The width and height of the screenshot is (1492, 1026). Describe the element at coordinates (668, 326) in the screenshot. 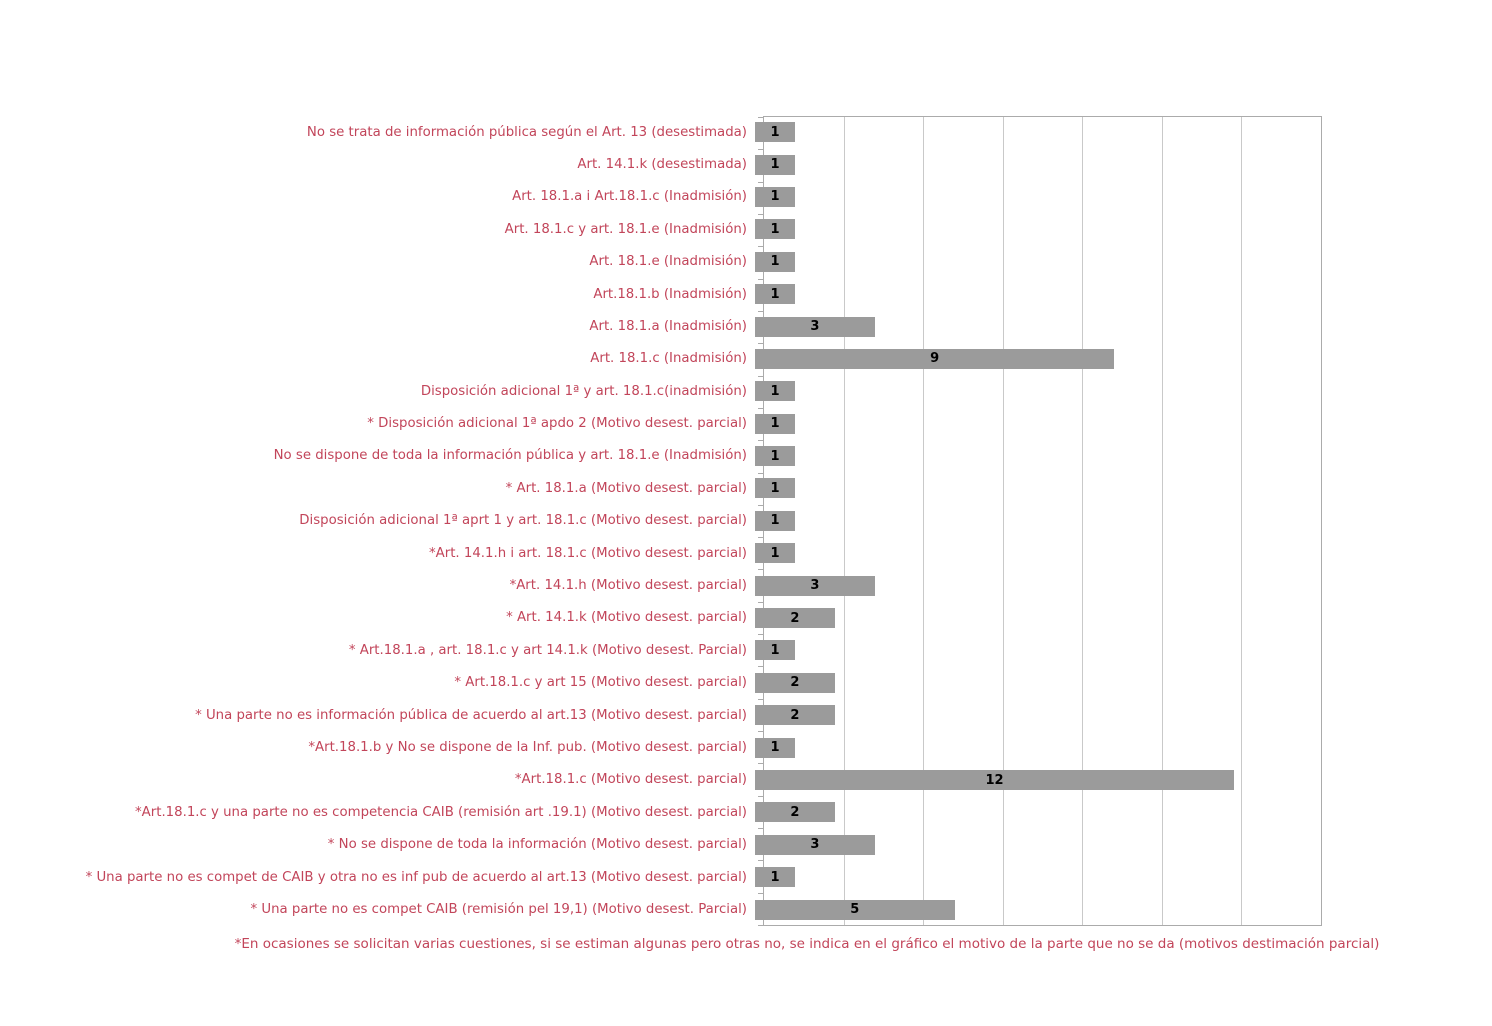

I see `category-label: Art. 18.1.a (Inadmisión)` at that location.